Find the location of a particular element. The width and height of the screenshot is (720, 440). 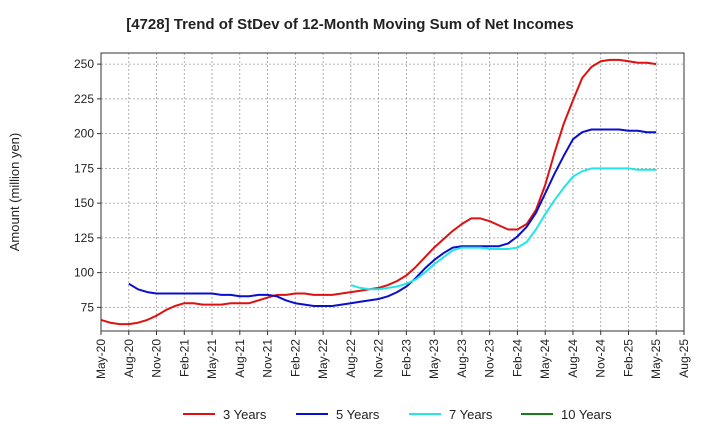

y-tick-label: 75 is located at coordinates (88, 307).